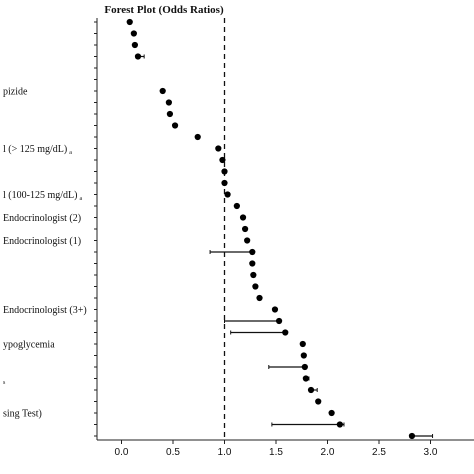 The width and height of the screenshot is (474, 474). I want to click on x-tick-label: 0.5, so click(173, 452).